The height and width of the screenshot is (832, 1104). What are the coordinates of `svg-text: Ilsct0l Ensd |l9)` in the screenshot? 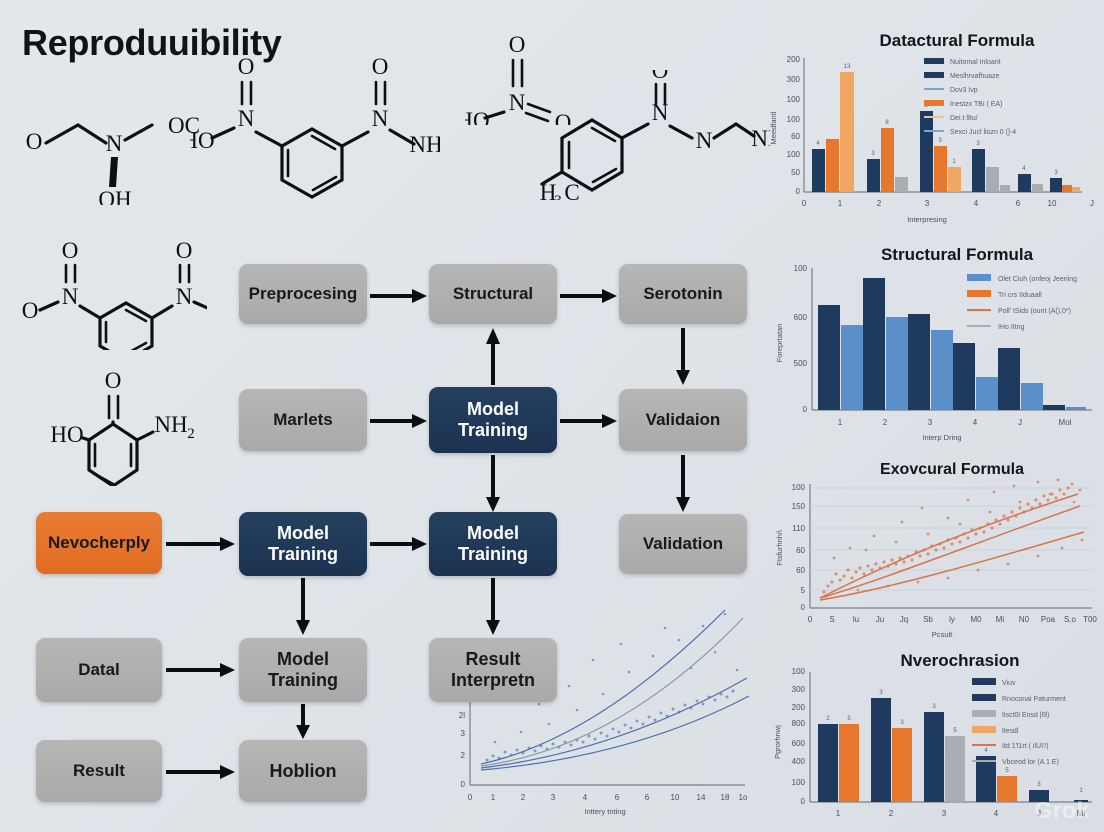 It's located at (1025, 715).